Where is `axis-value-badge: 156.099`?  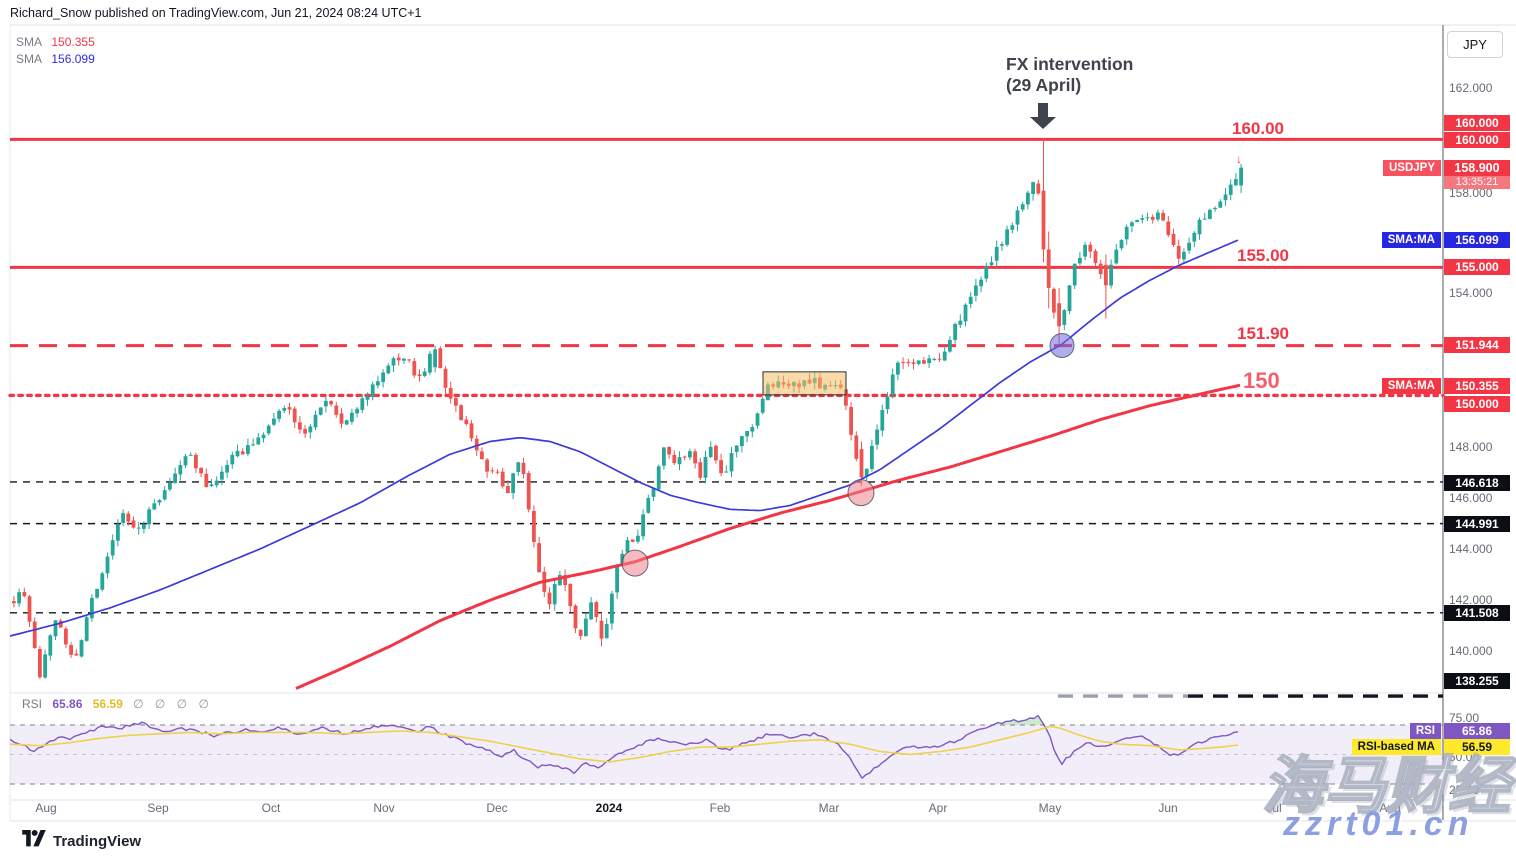
axis-value-badge: 156.099 is located at coordinates (1477, 240).